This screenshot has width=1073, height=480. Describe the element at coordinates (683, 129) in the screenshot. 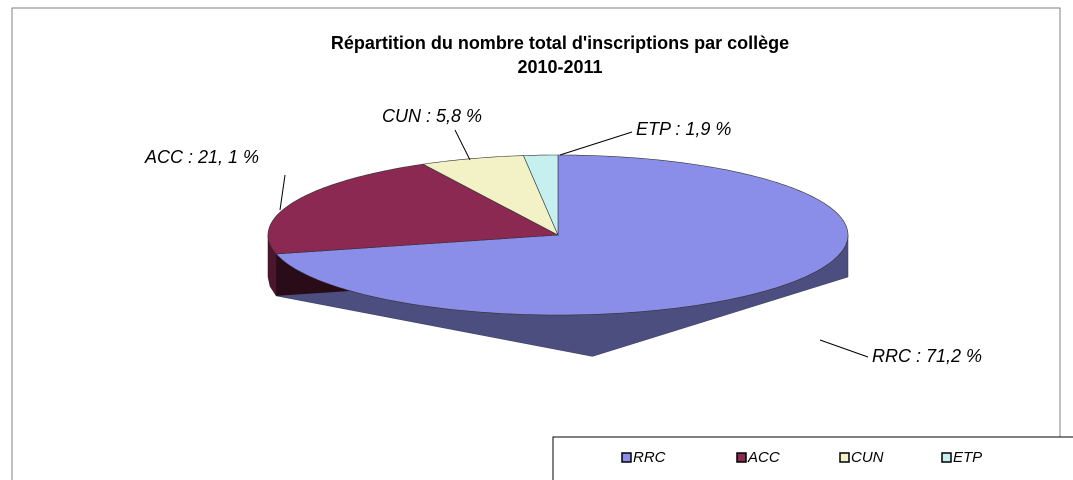

I see `data-label: ETP : 1,9 %` at that location.